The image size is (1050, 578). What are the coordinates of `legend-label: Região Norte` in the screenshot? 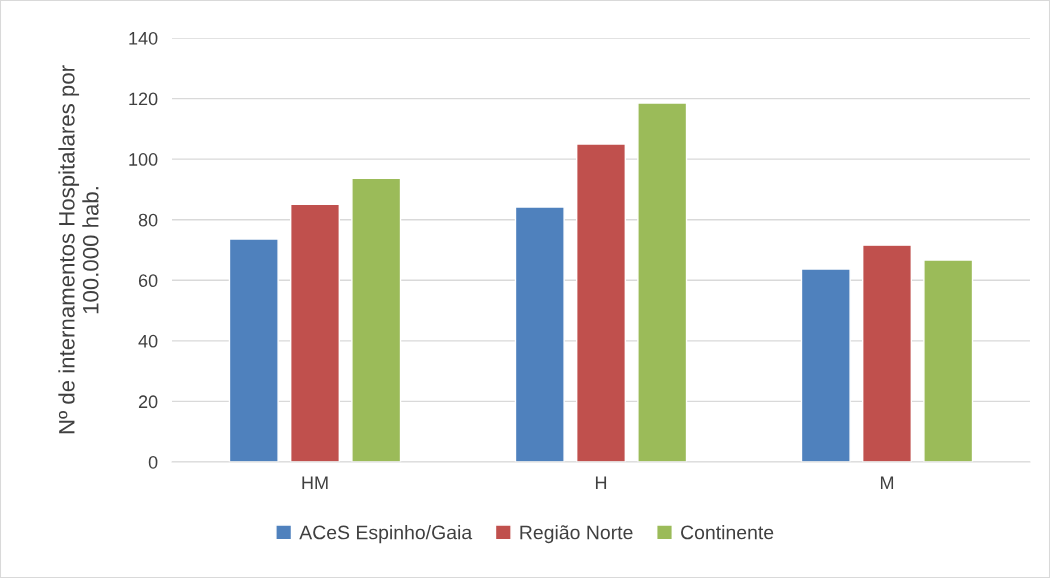 It's located at (576, 534).